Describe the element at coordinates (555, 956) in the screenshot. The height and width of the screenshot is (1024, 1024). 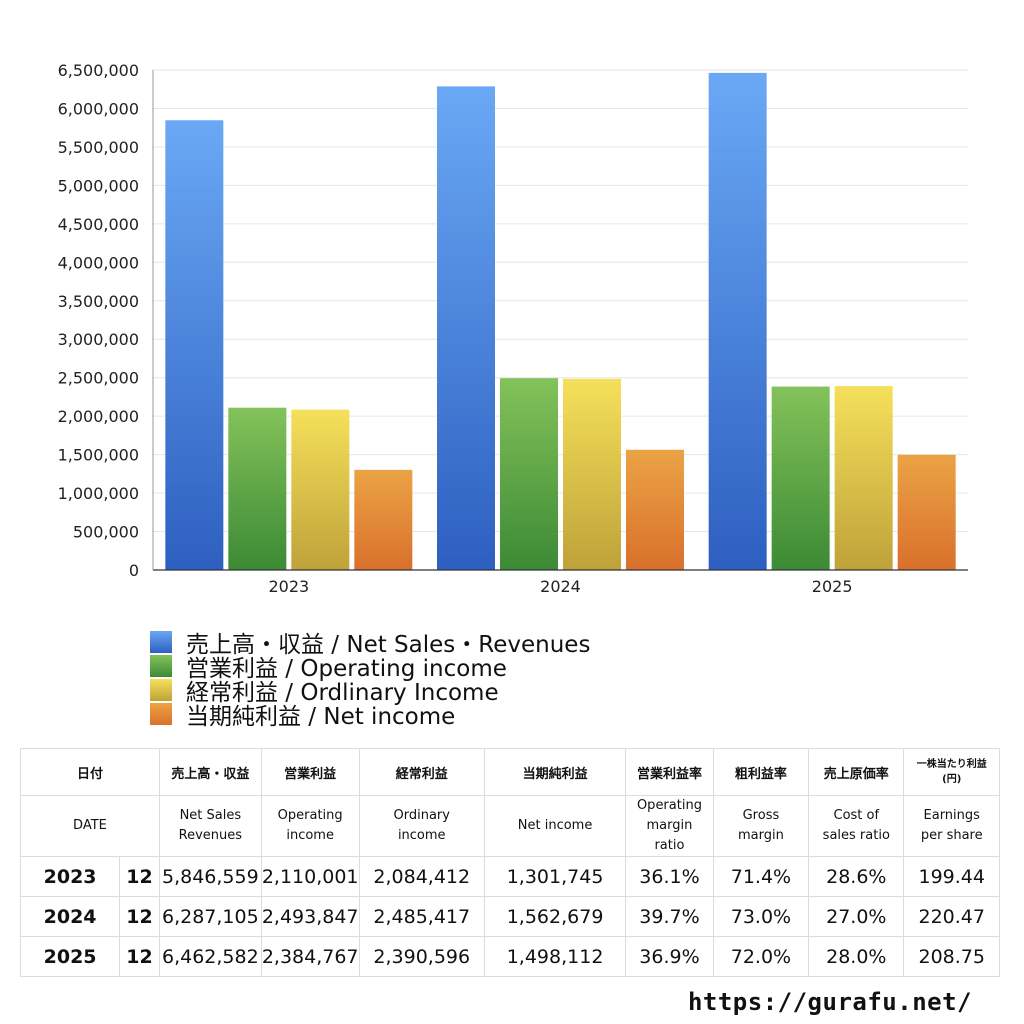
I see `net-cell: 1,498,112` at that location.